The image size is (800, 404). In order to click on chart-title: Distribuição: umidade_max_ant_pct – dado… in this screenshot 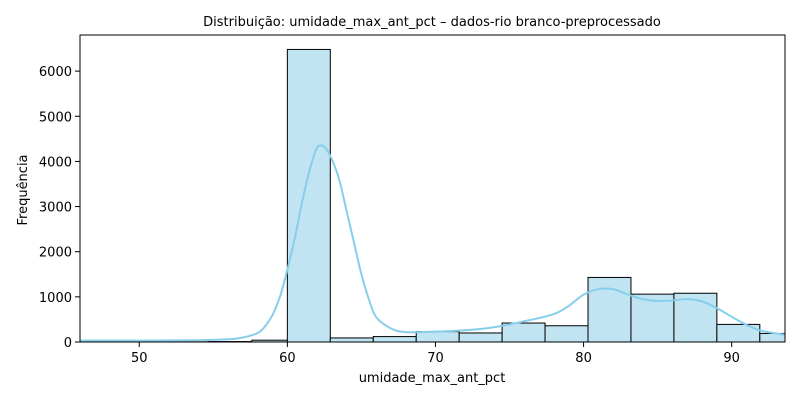, I will do `click(432, 22)`.